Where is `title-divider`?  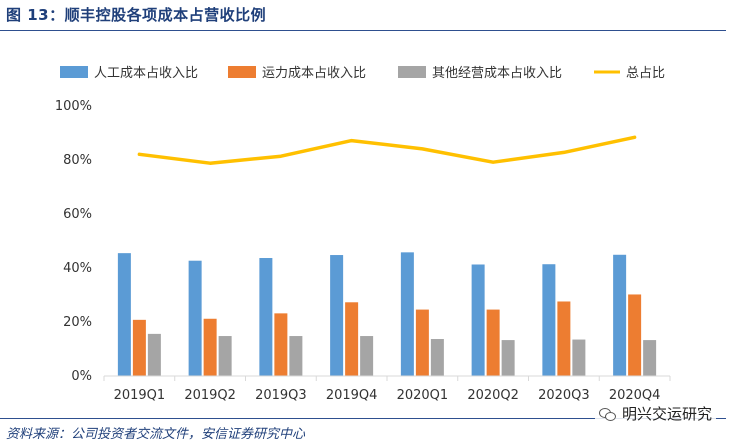 title-divider is located at coordinates (363, 30).